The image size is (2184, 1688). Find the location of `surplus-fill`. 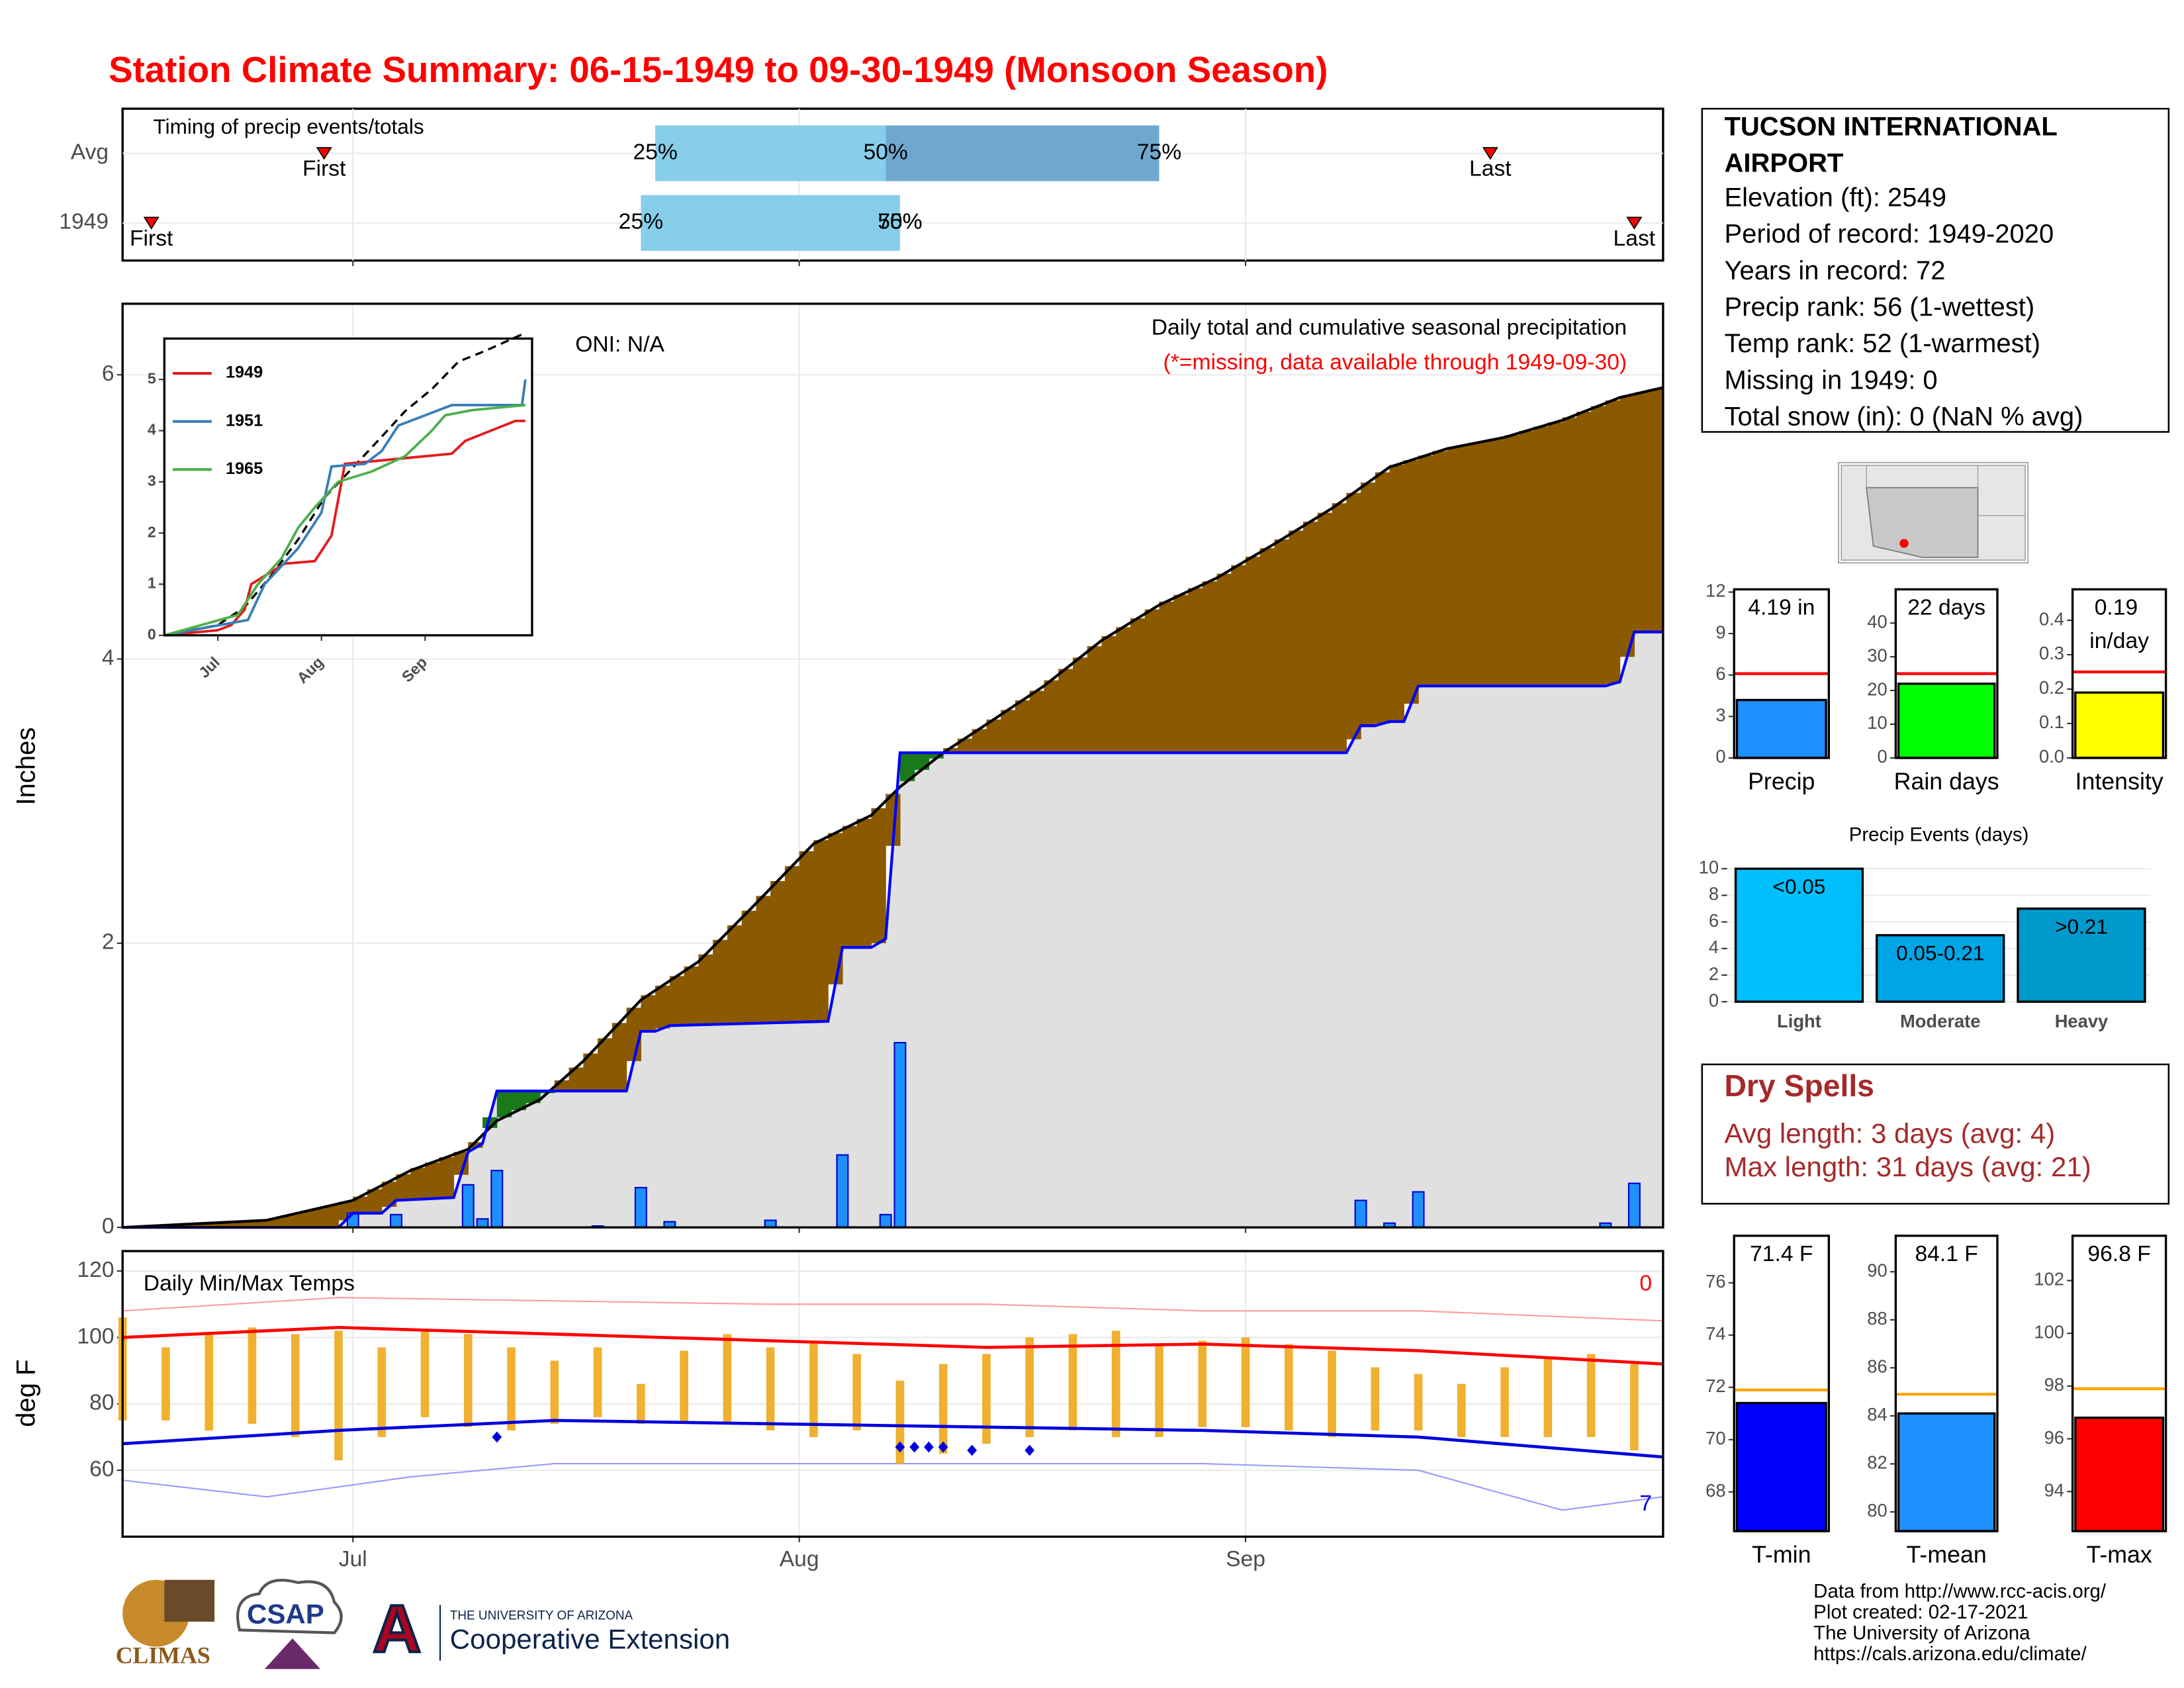

surplus-fill is located at coordinates (936, 756).